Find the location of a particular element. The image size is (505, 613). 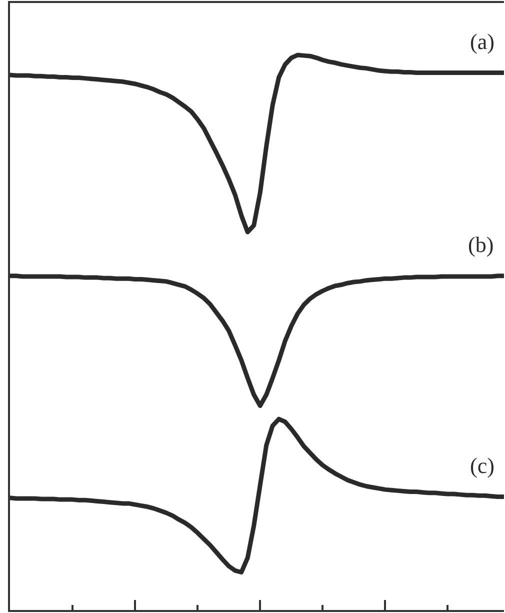

series-label: (c) is located at coordinates (482, 465).